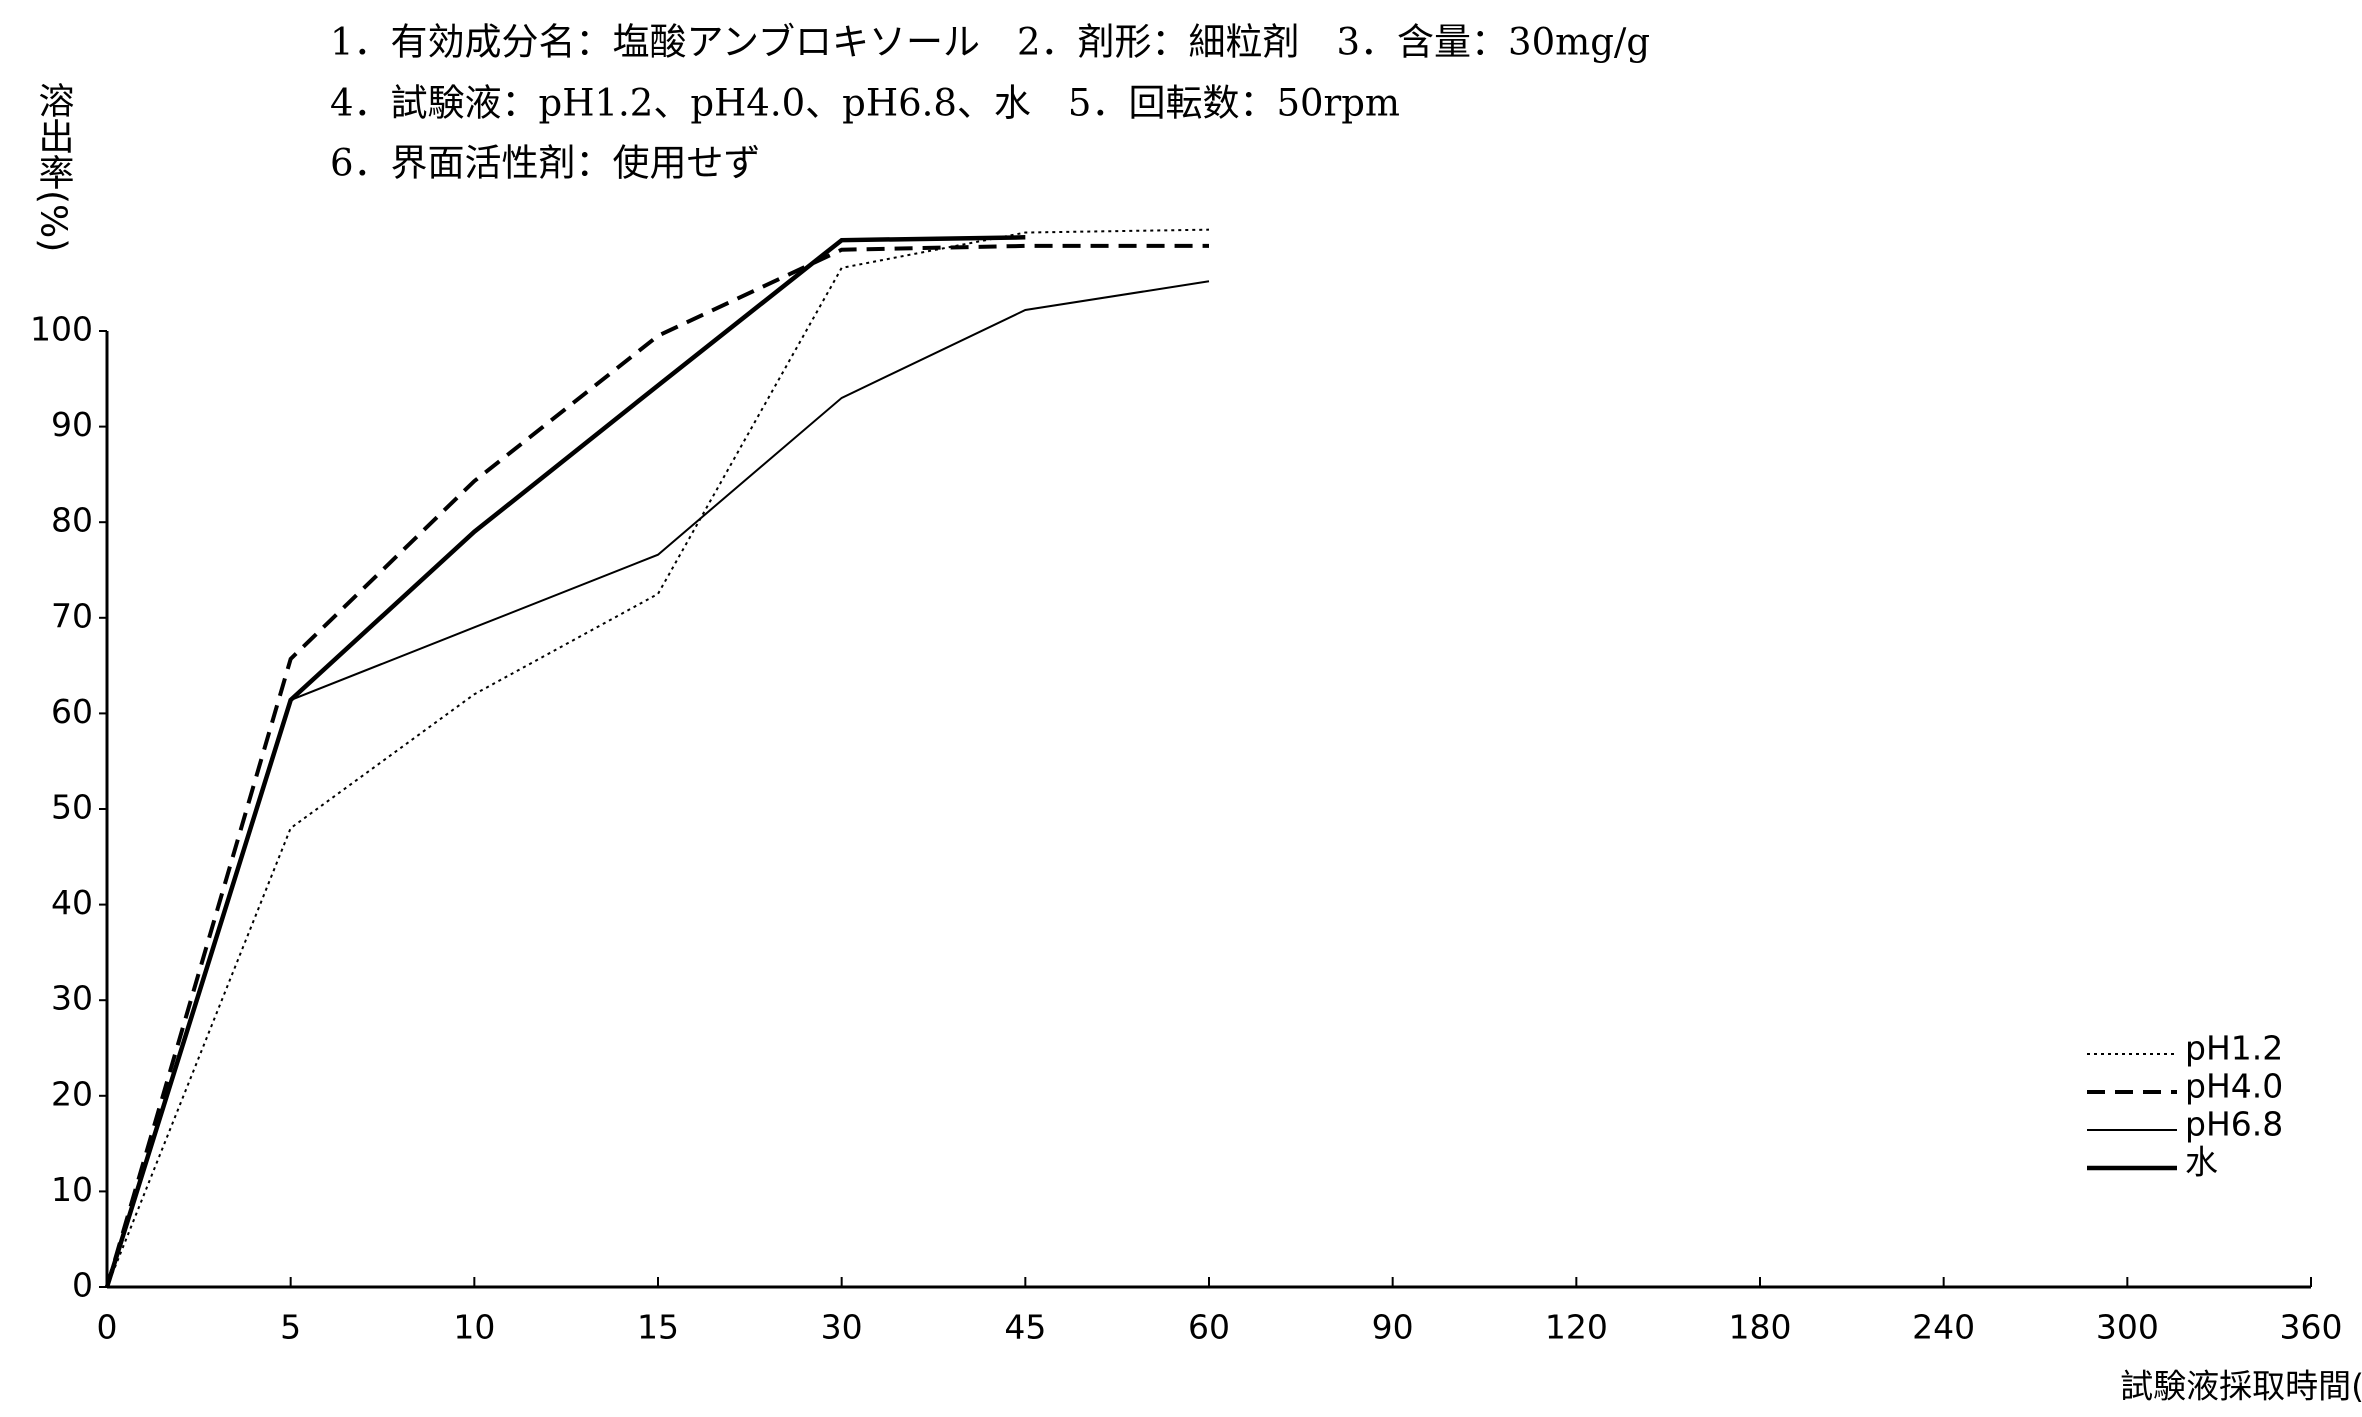  Describe the element at coordinates (990, 42) in the screenshot. I see `title-line: 1．有効成分名：塩酸アンブロキソール 2．剤形：細粒剤 3．含量：30mg/g` at that location.